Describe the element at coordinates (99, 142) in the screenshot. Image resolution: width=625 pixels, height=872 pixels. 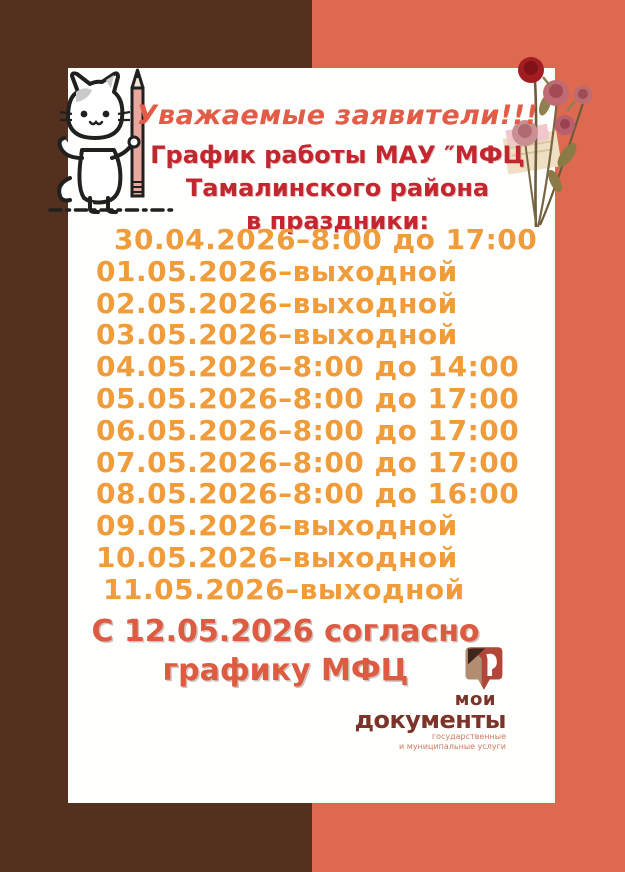
I see `cat-icon` at that location.